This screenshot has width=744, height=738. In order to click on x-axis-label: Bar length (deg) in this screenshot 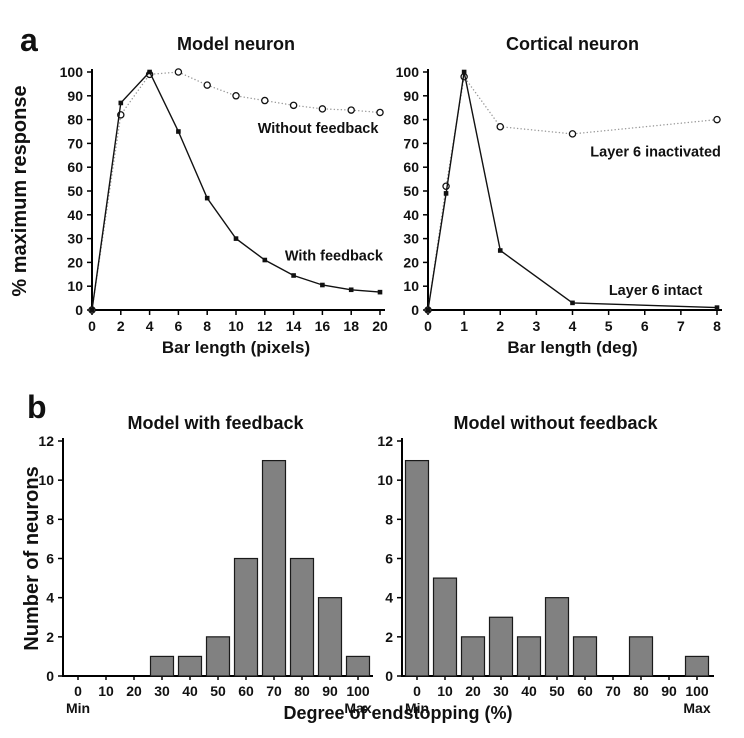, I will do `click(572, 347)`.